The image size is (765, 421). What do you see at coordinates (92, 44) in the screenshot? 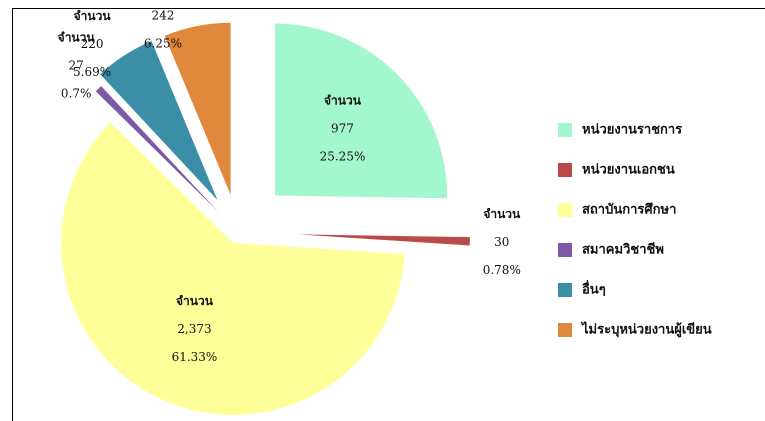
I see `data-label-value: 220` at bounding box center [92, 44].